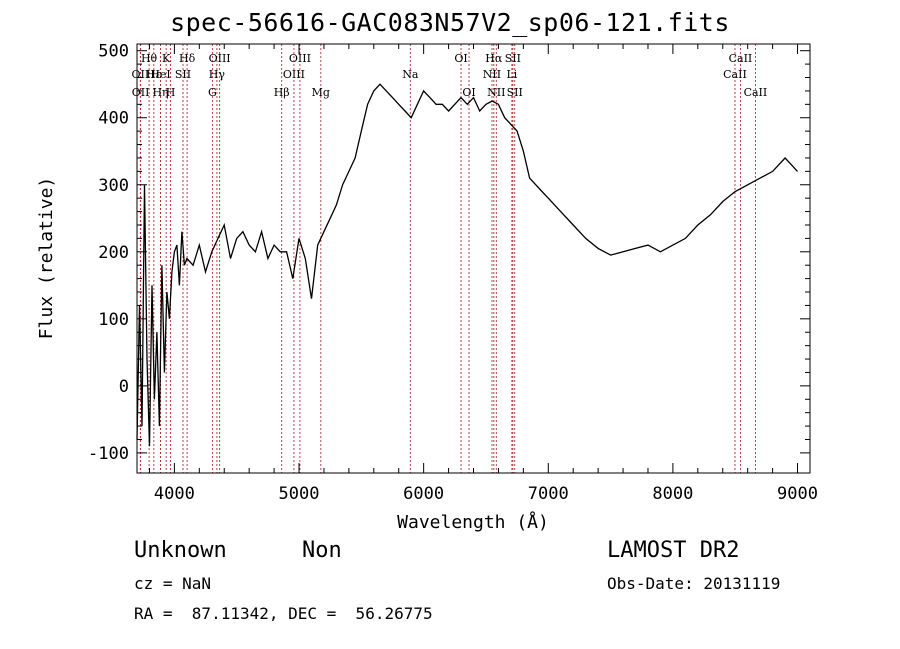 Image resolution: width=900 pixels, height=649 pixels. Describe the element at coordinates (180, 550) in the screenshot. I see `object-class: Unknown` at that location.